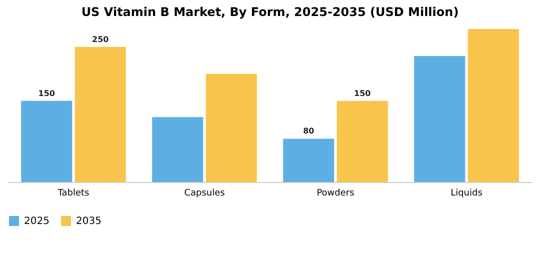 Image resolution: width=560 pixels, height=280 pixels. Describe the element at coordinates (101, 39) in the screenshot. I see `data-label: 250` at that location.